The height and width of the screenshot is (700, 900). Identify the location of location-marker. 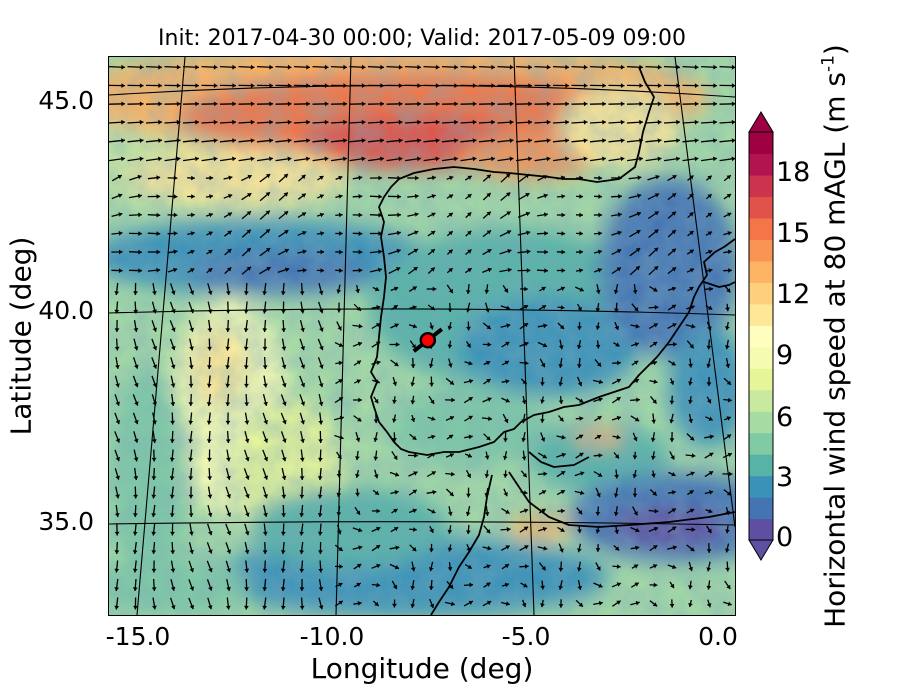
(428, 340).